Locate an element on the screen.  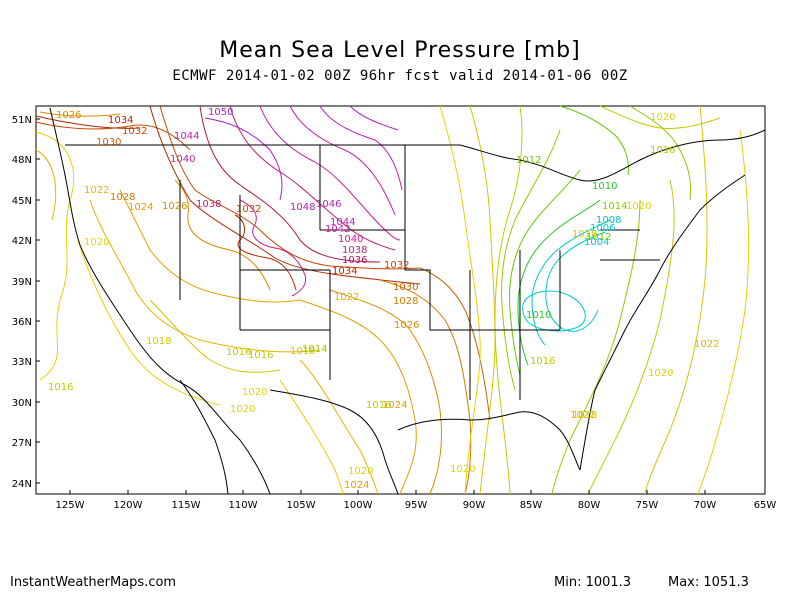
lon-tick-label: 100W is located at coordinates (358, 505).